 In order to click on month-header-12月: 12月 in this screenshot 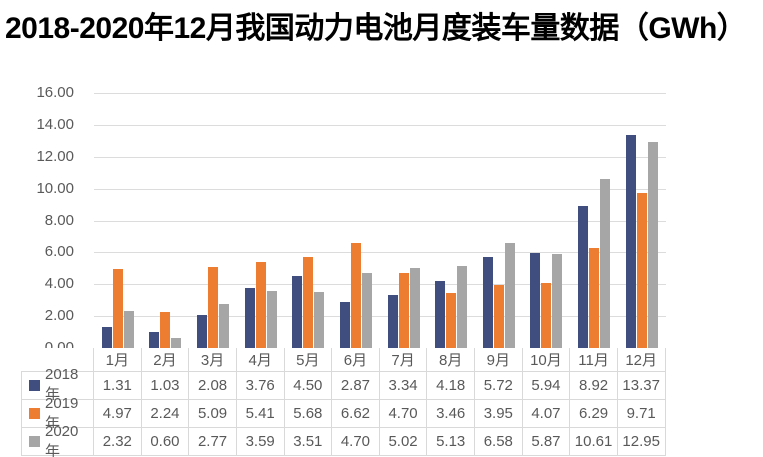, I will do `click(641, 360)`.